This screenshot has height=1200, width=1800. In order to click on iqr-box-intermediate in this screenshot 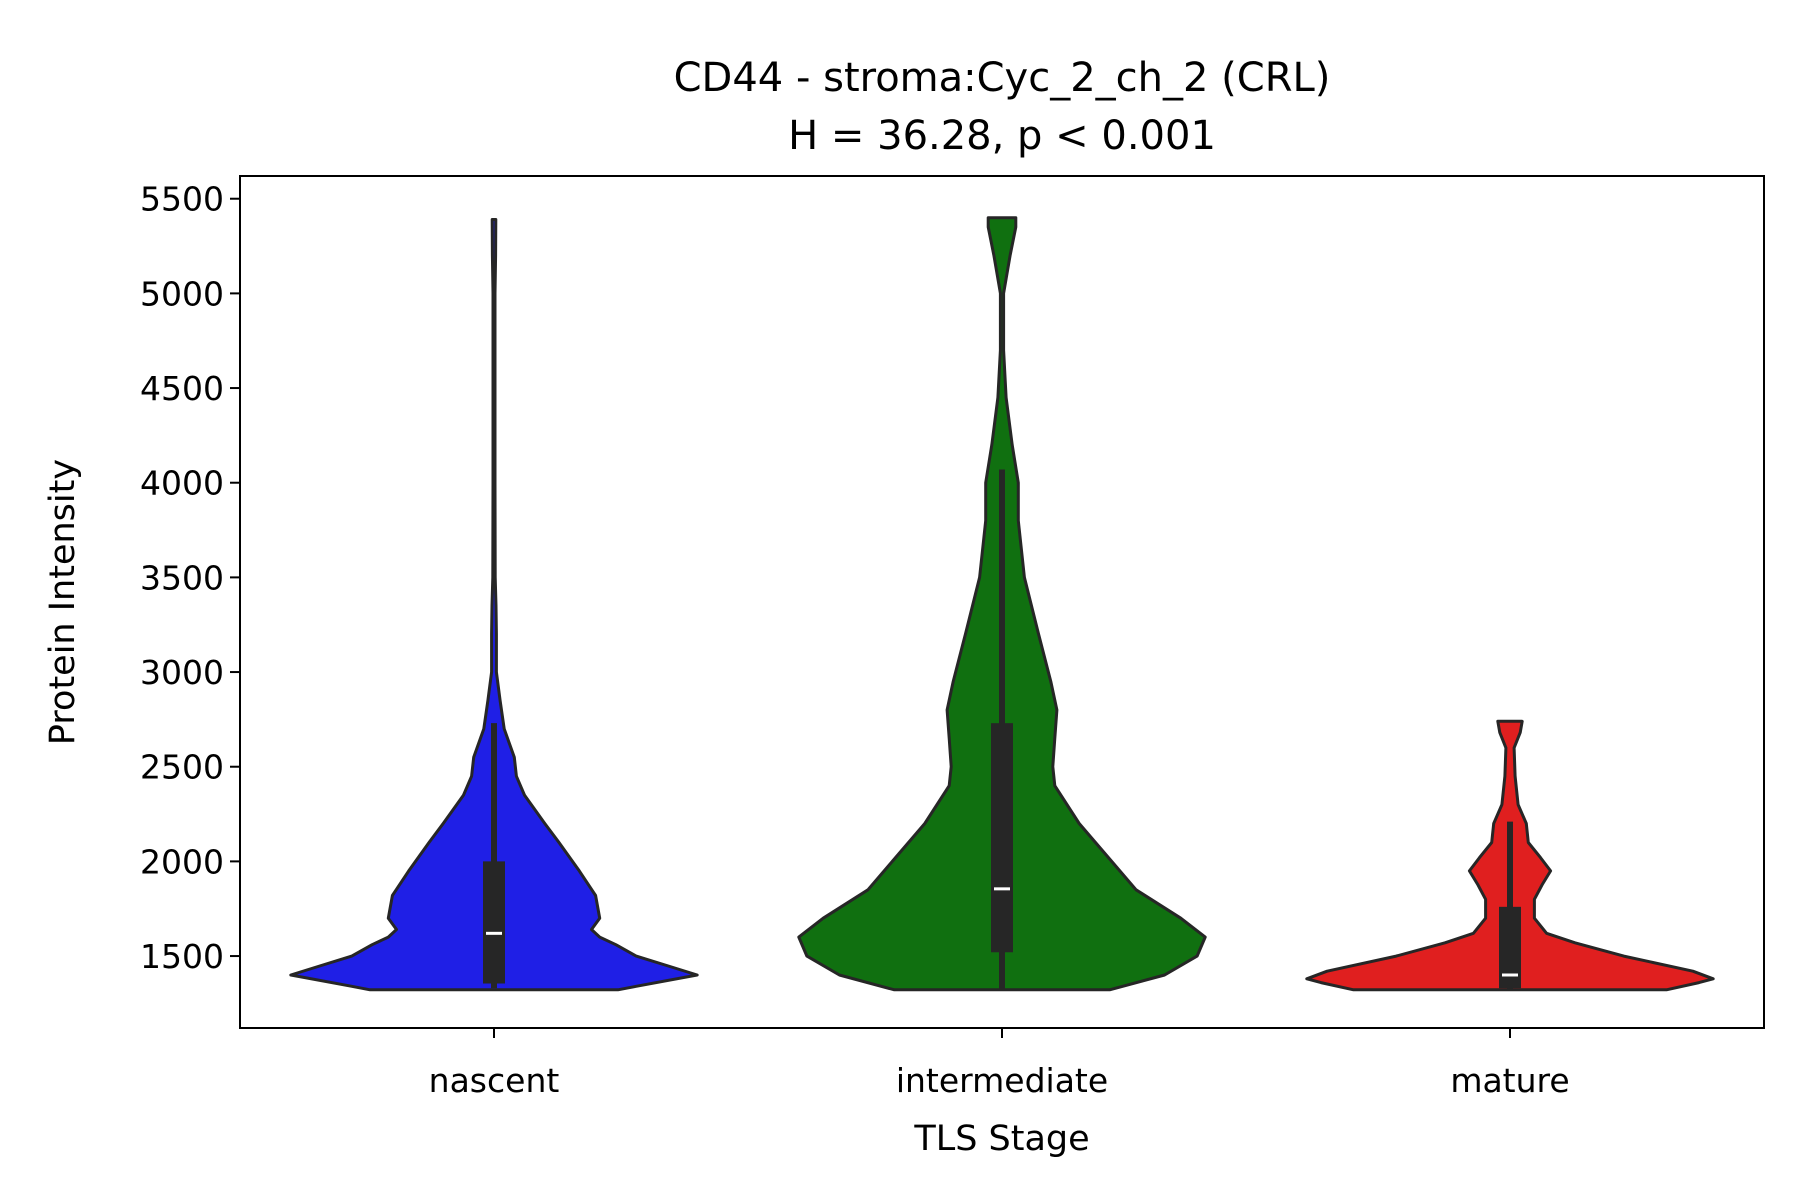, I will do `click(1002, 838)`.